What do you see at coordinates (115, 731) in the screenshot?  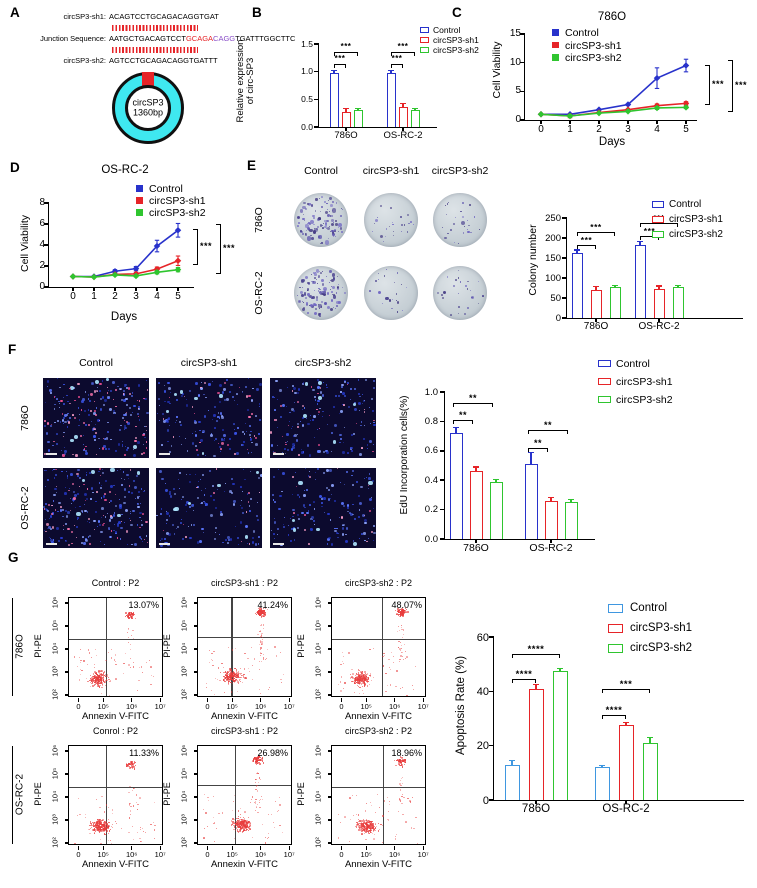 I see `flow-plot-title: Conrol : P2` at bounding box center [115, 731].